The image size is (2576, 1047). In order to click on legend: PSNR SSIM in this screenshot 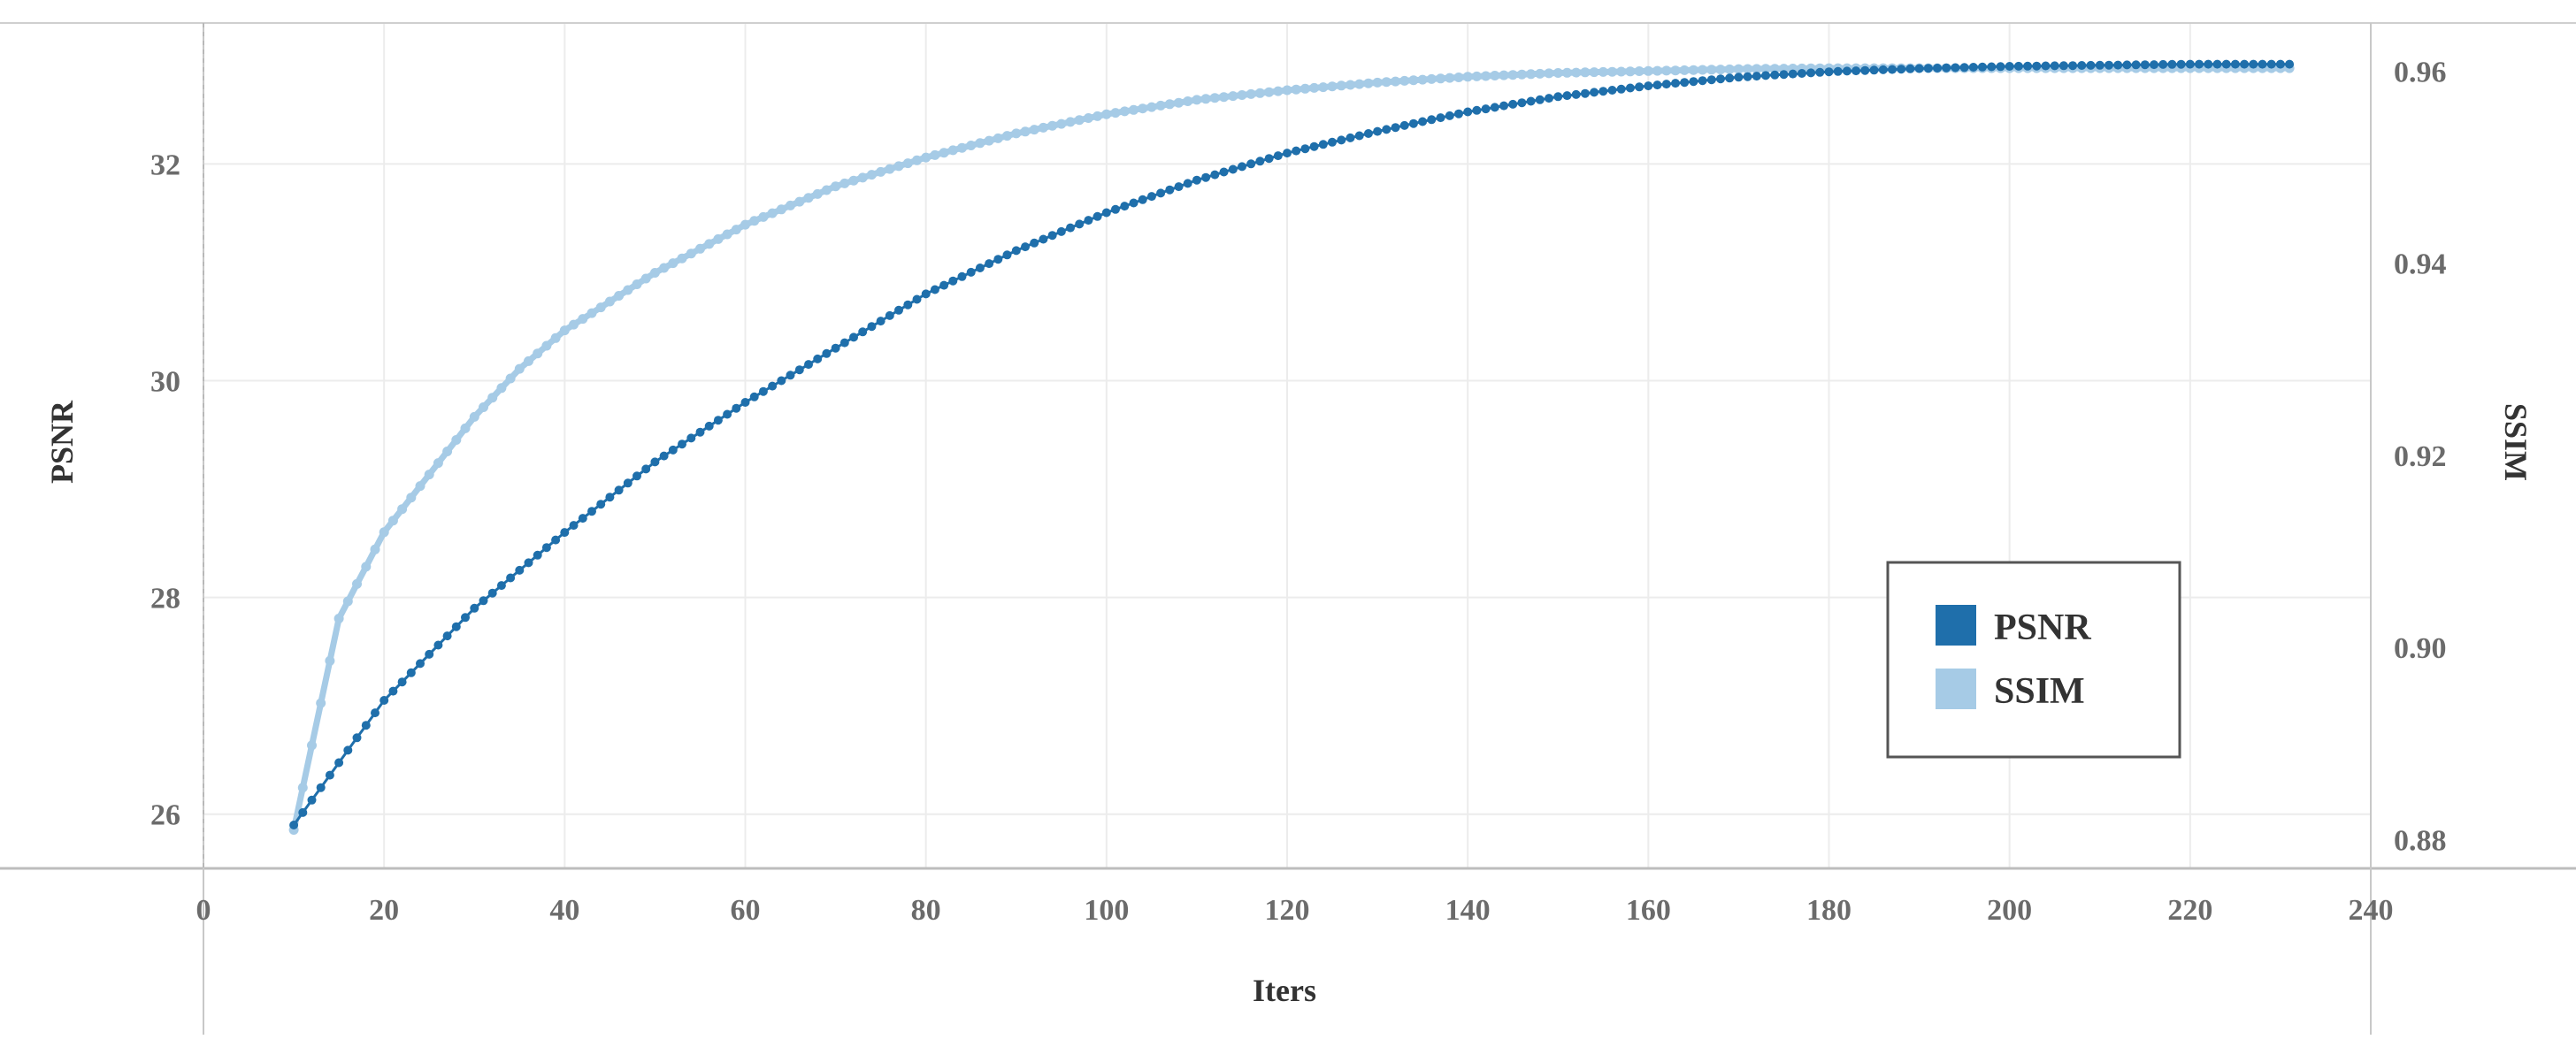, I will do `click(2033, 660)`.